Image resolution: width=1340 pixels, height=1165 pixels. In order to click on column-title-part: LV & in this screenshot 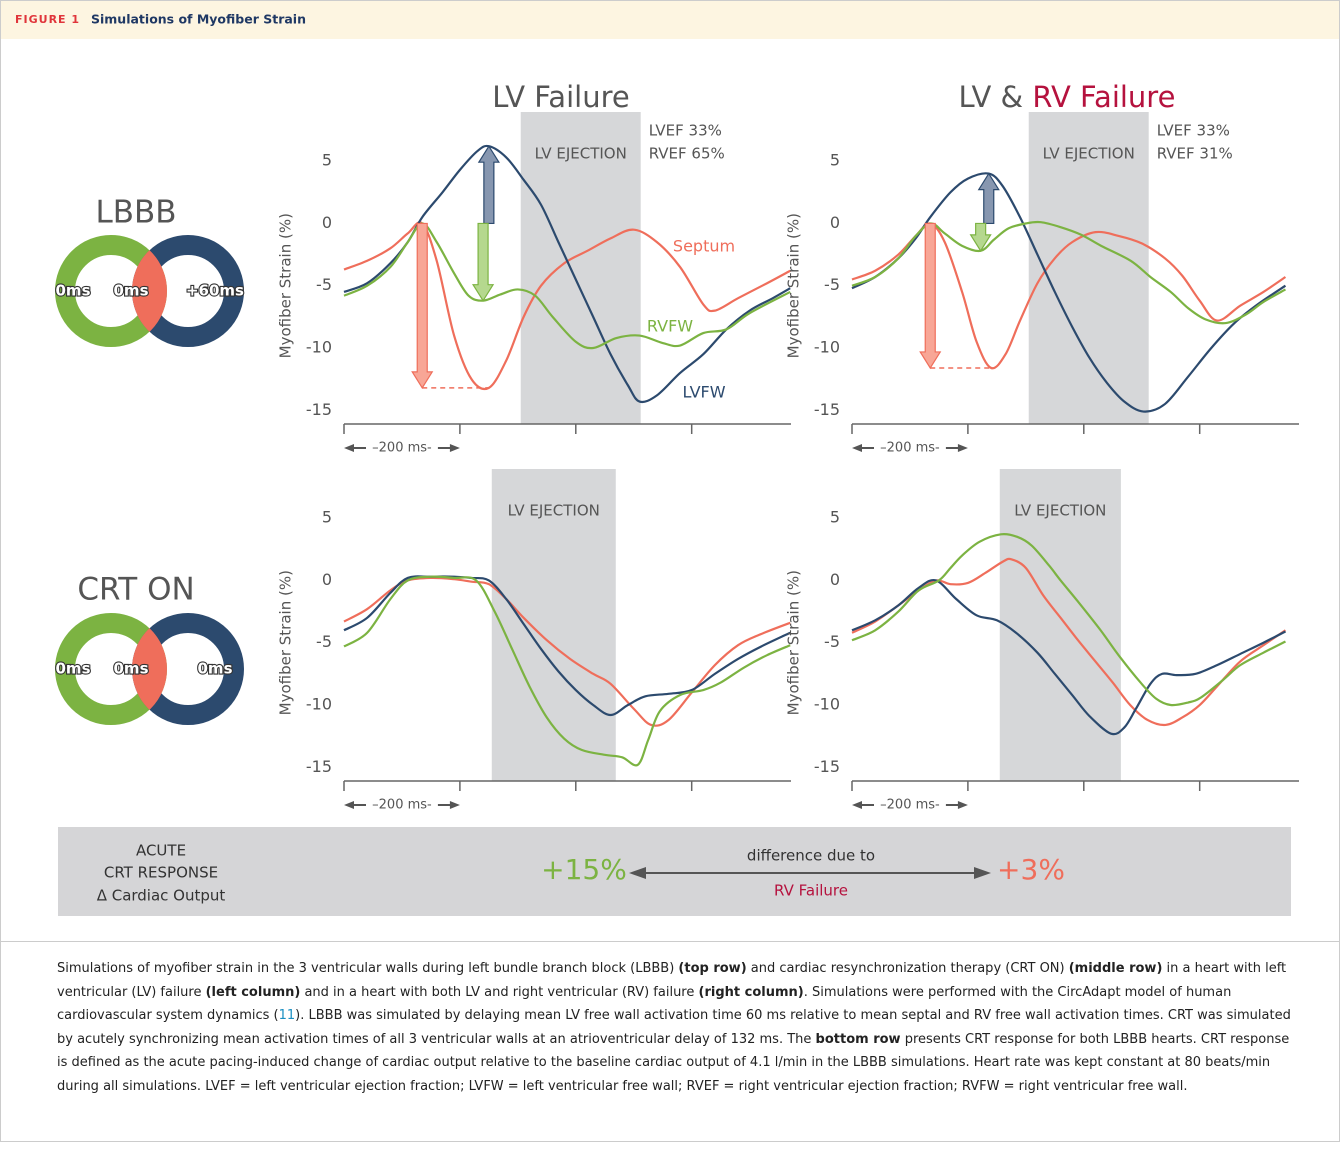, I will do `click(991, 97)`.